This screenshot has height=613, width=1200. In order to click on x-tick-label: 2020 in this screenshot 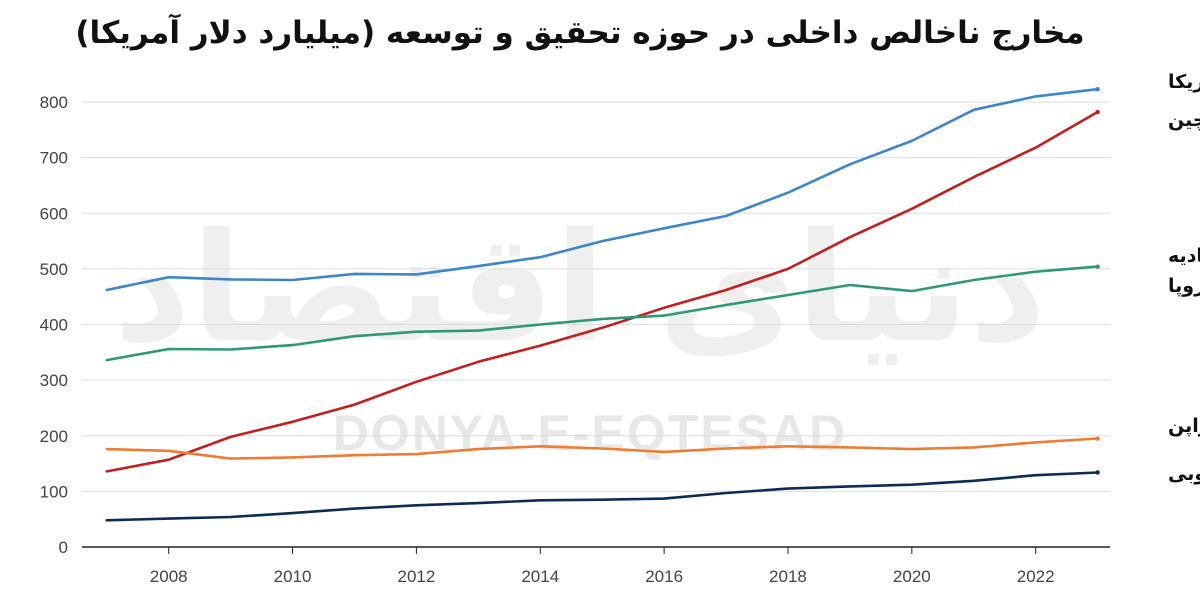, I will do `click(912, 576)`.